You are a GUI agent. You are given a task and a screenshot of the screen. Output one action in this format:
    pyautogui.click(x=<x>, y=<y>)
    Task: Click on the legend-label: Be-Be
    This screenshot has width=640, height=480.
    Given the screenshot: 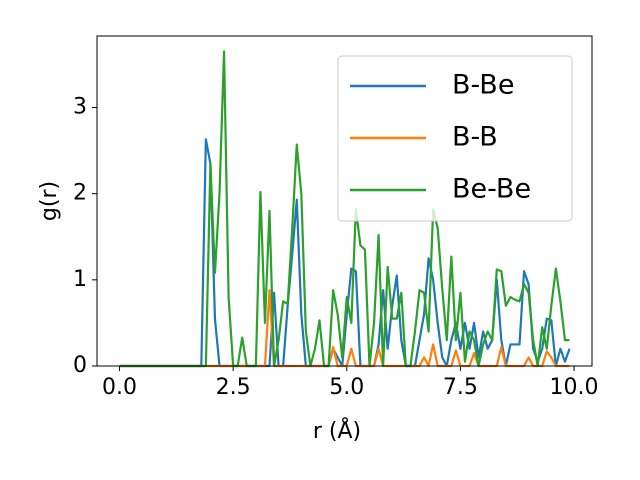 What is the action you would take?
    pyautogui.click(x=491, y=189)
    